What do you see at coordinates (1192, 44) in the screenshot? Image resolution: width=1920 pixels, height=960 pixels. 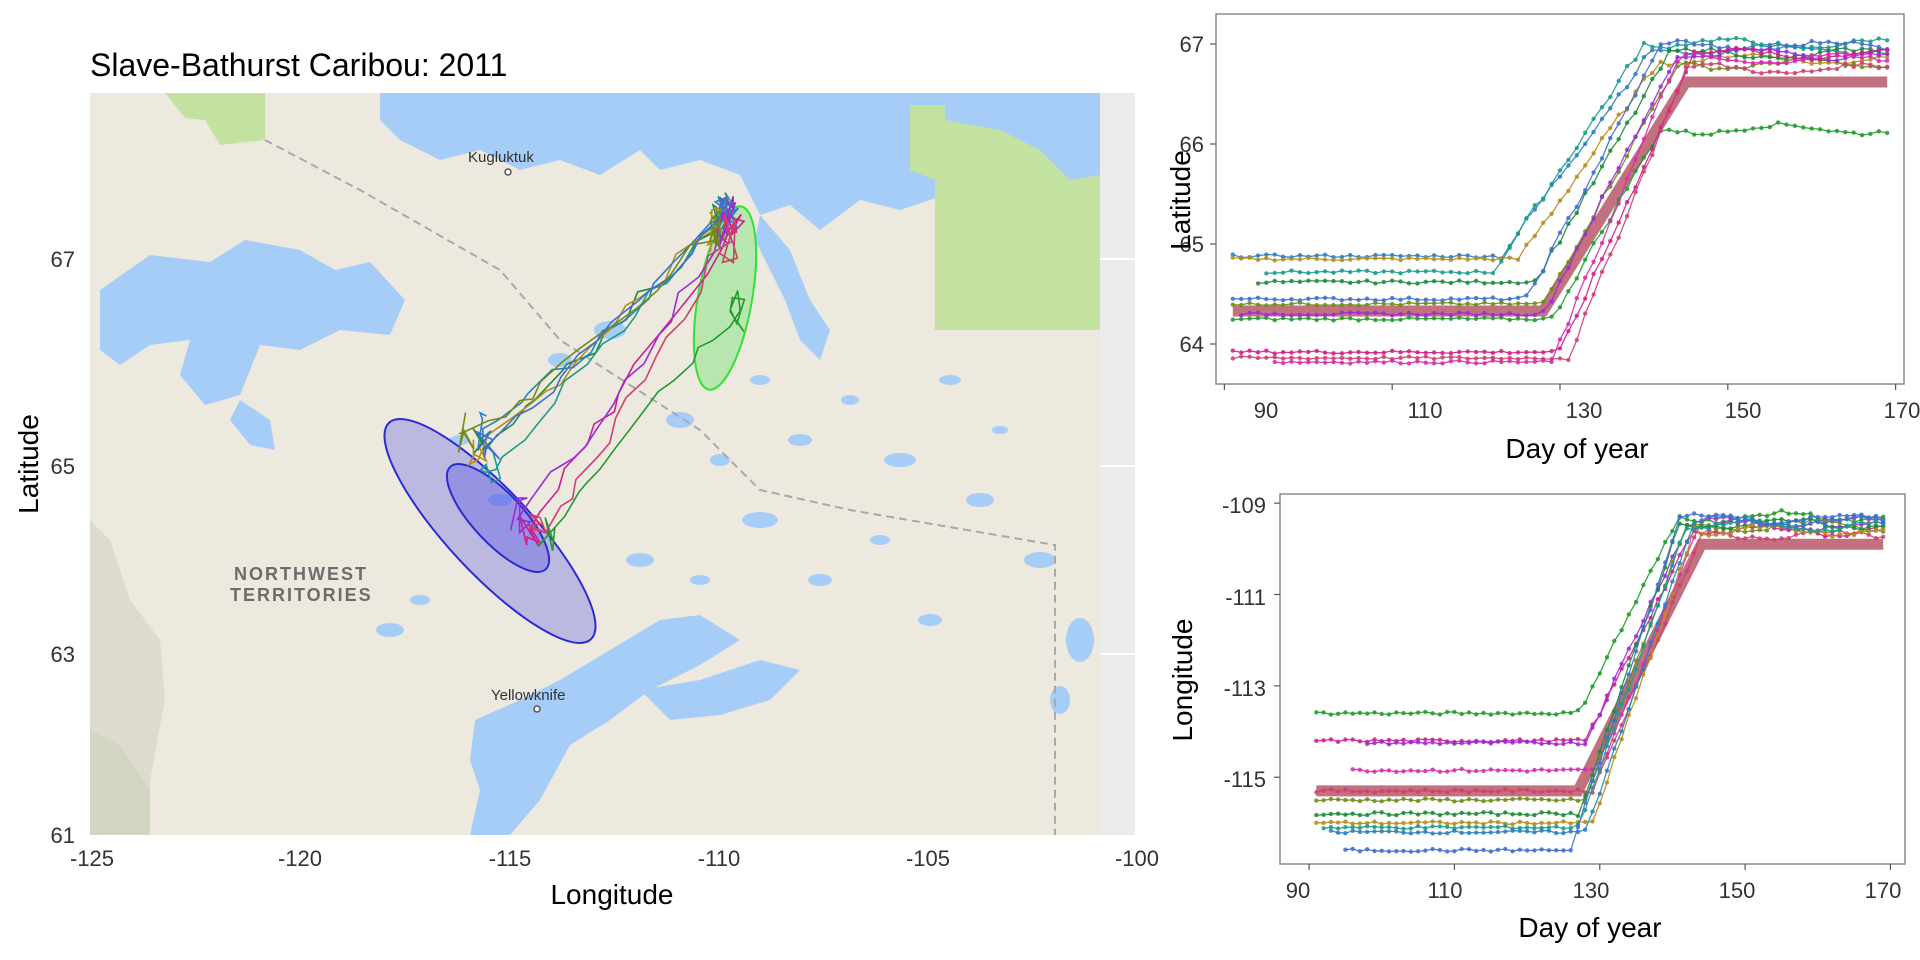 I see `lat-ytick-67: 67` at bounding box center [1192, 44].